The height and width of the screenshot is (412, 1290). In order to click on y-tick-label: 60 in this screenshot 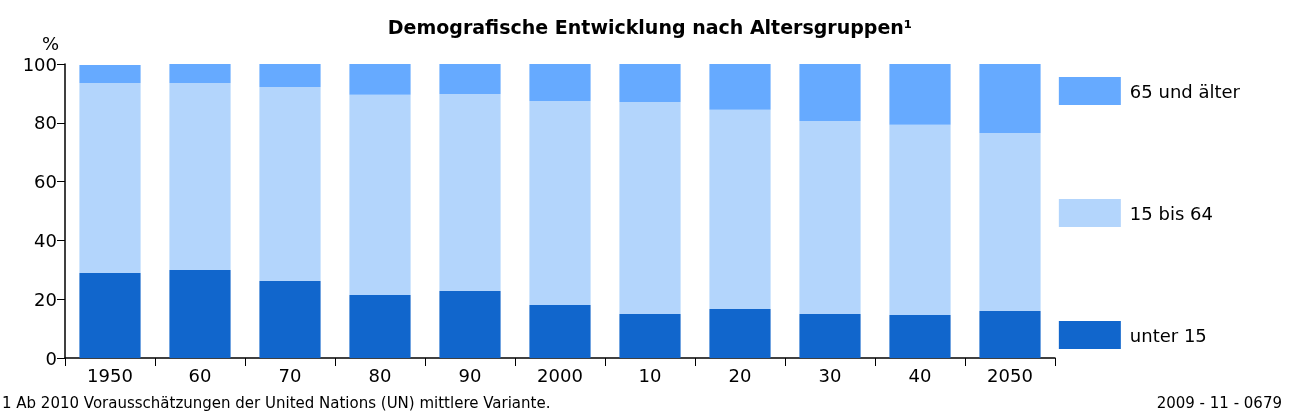, I will do `click(45, 182)`.